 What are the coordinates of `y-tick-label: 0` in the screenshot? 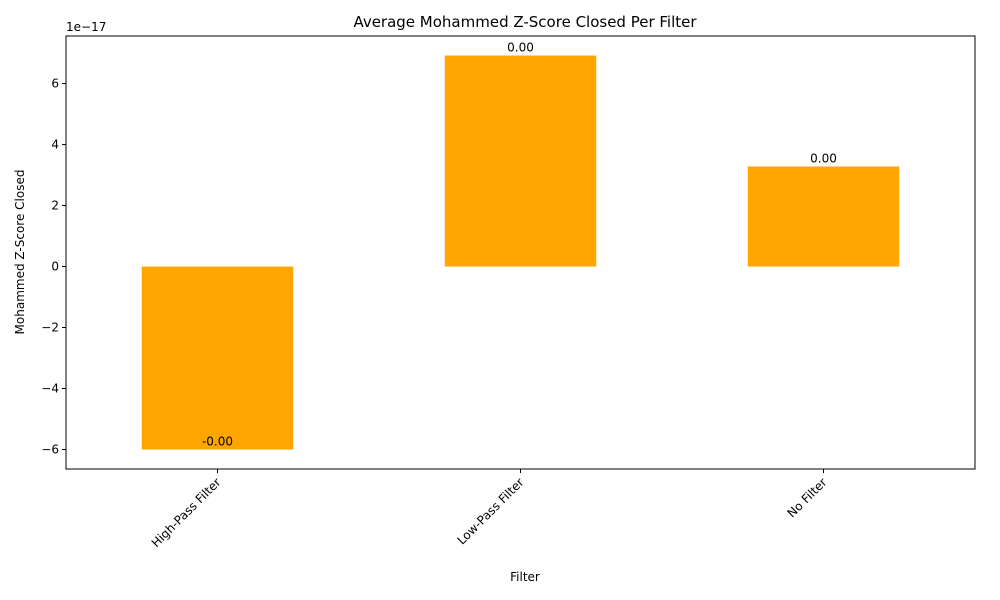 It's located at (55, 267).